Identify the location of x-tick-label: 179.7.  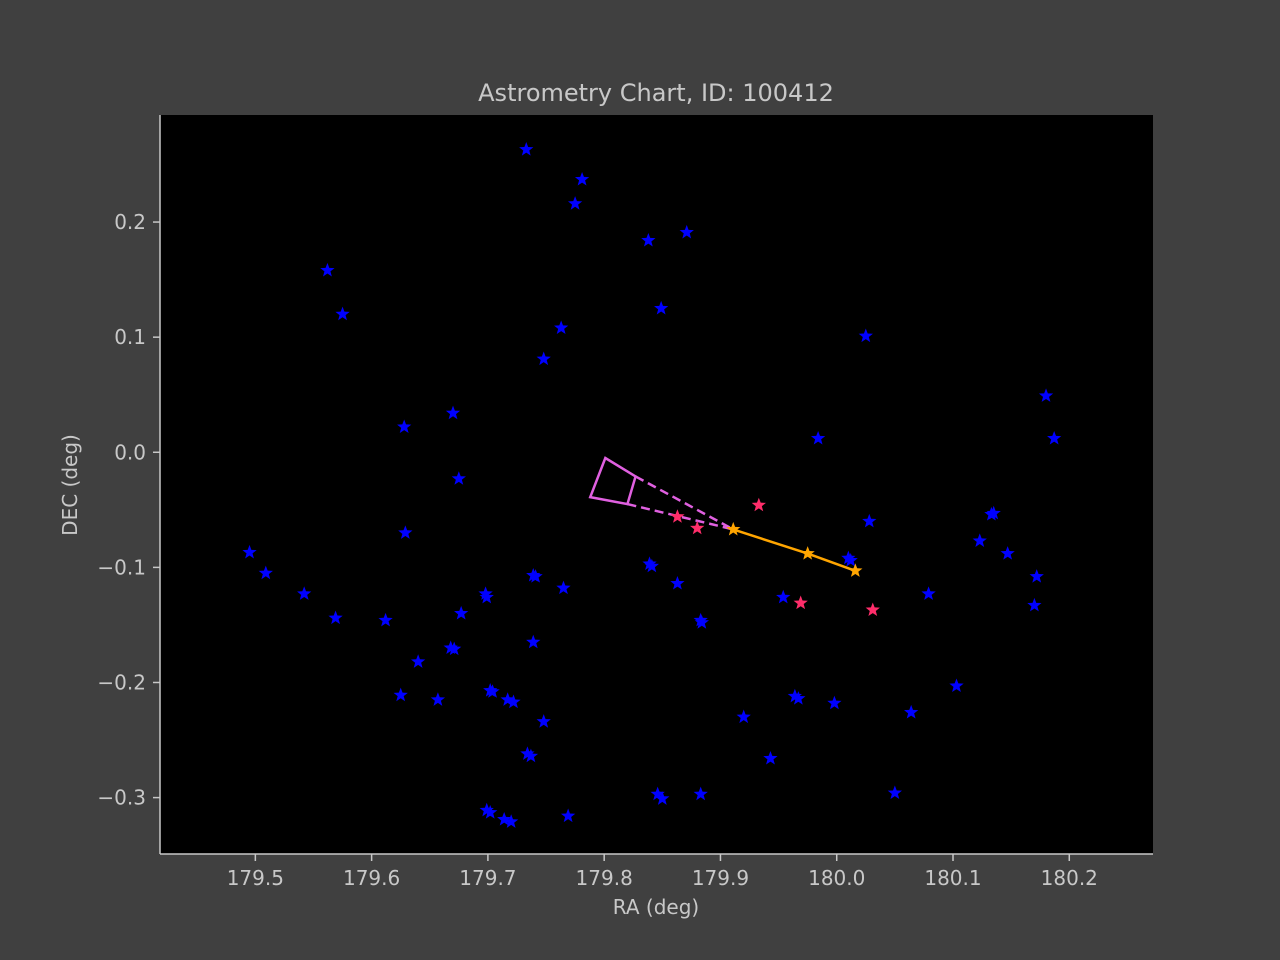
(487, 878).